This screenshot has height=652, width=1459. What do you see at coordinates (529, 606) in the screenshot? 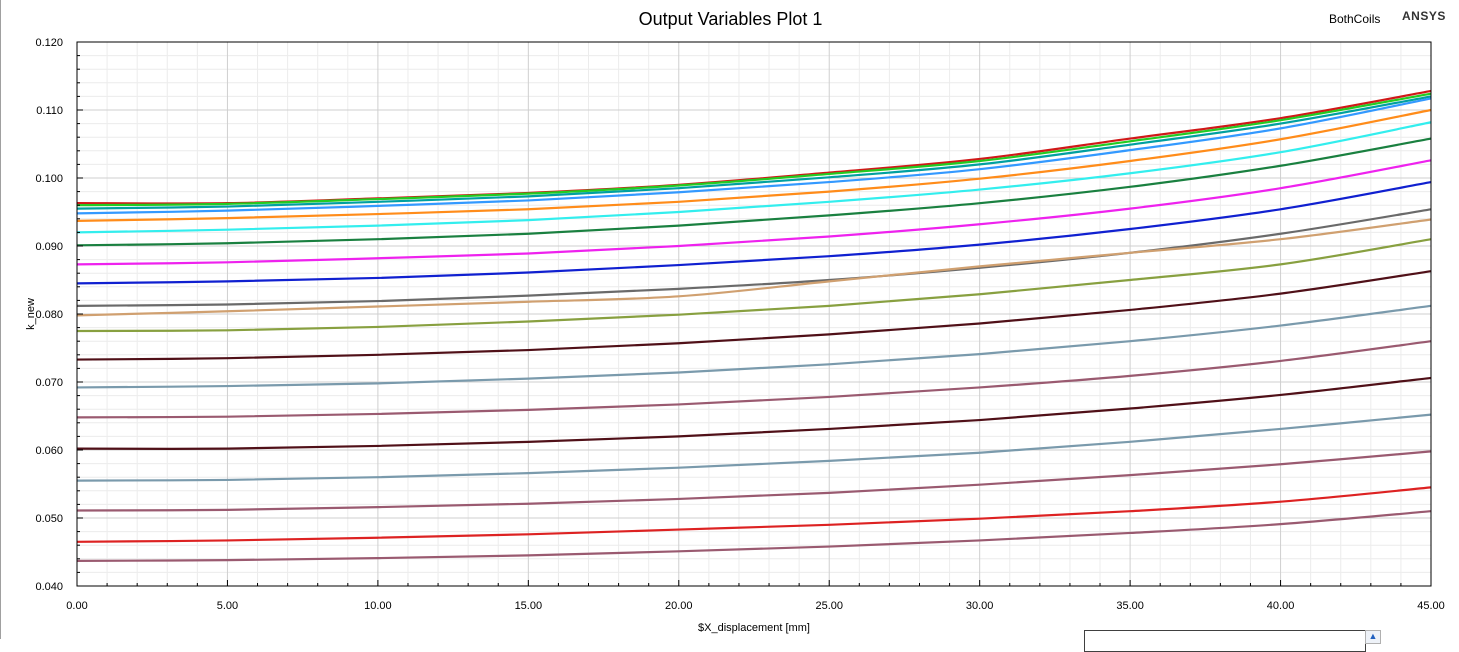
I see `x-tick-label: 15.00` at bounding box center [529, 606].